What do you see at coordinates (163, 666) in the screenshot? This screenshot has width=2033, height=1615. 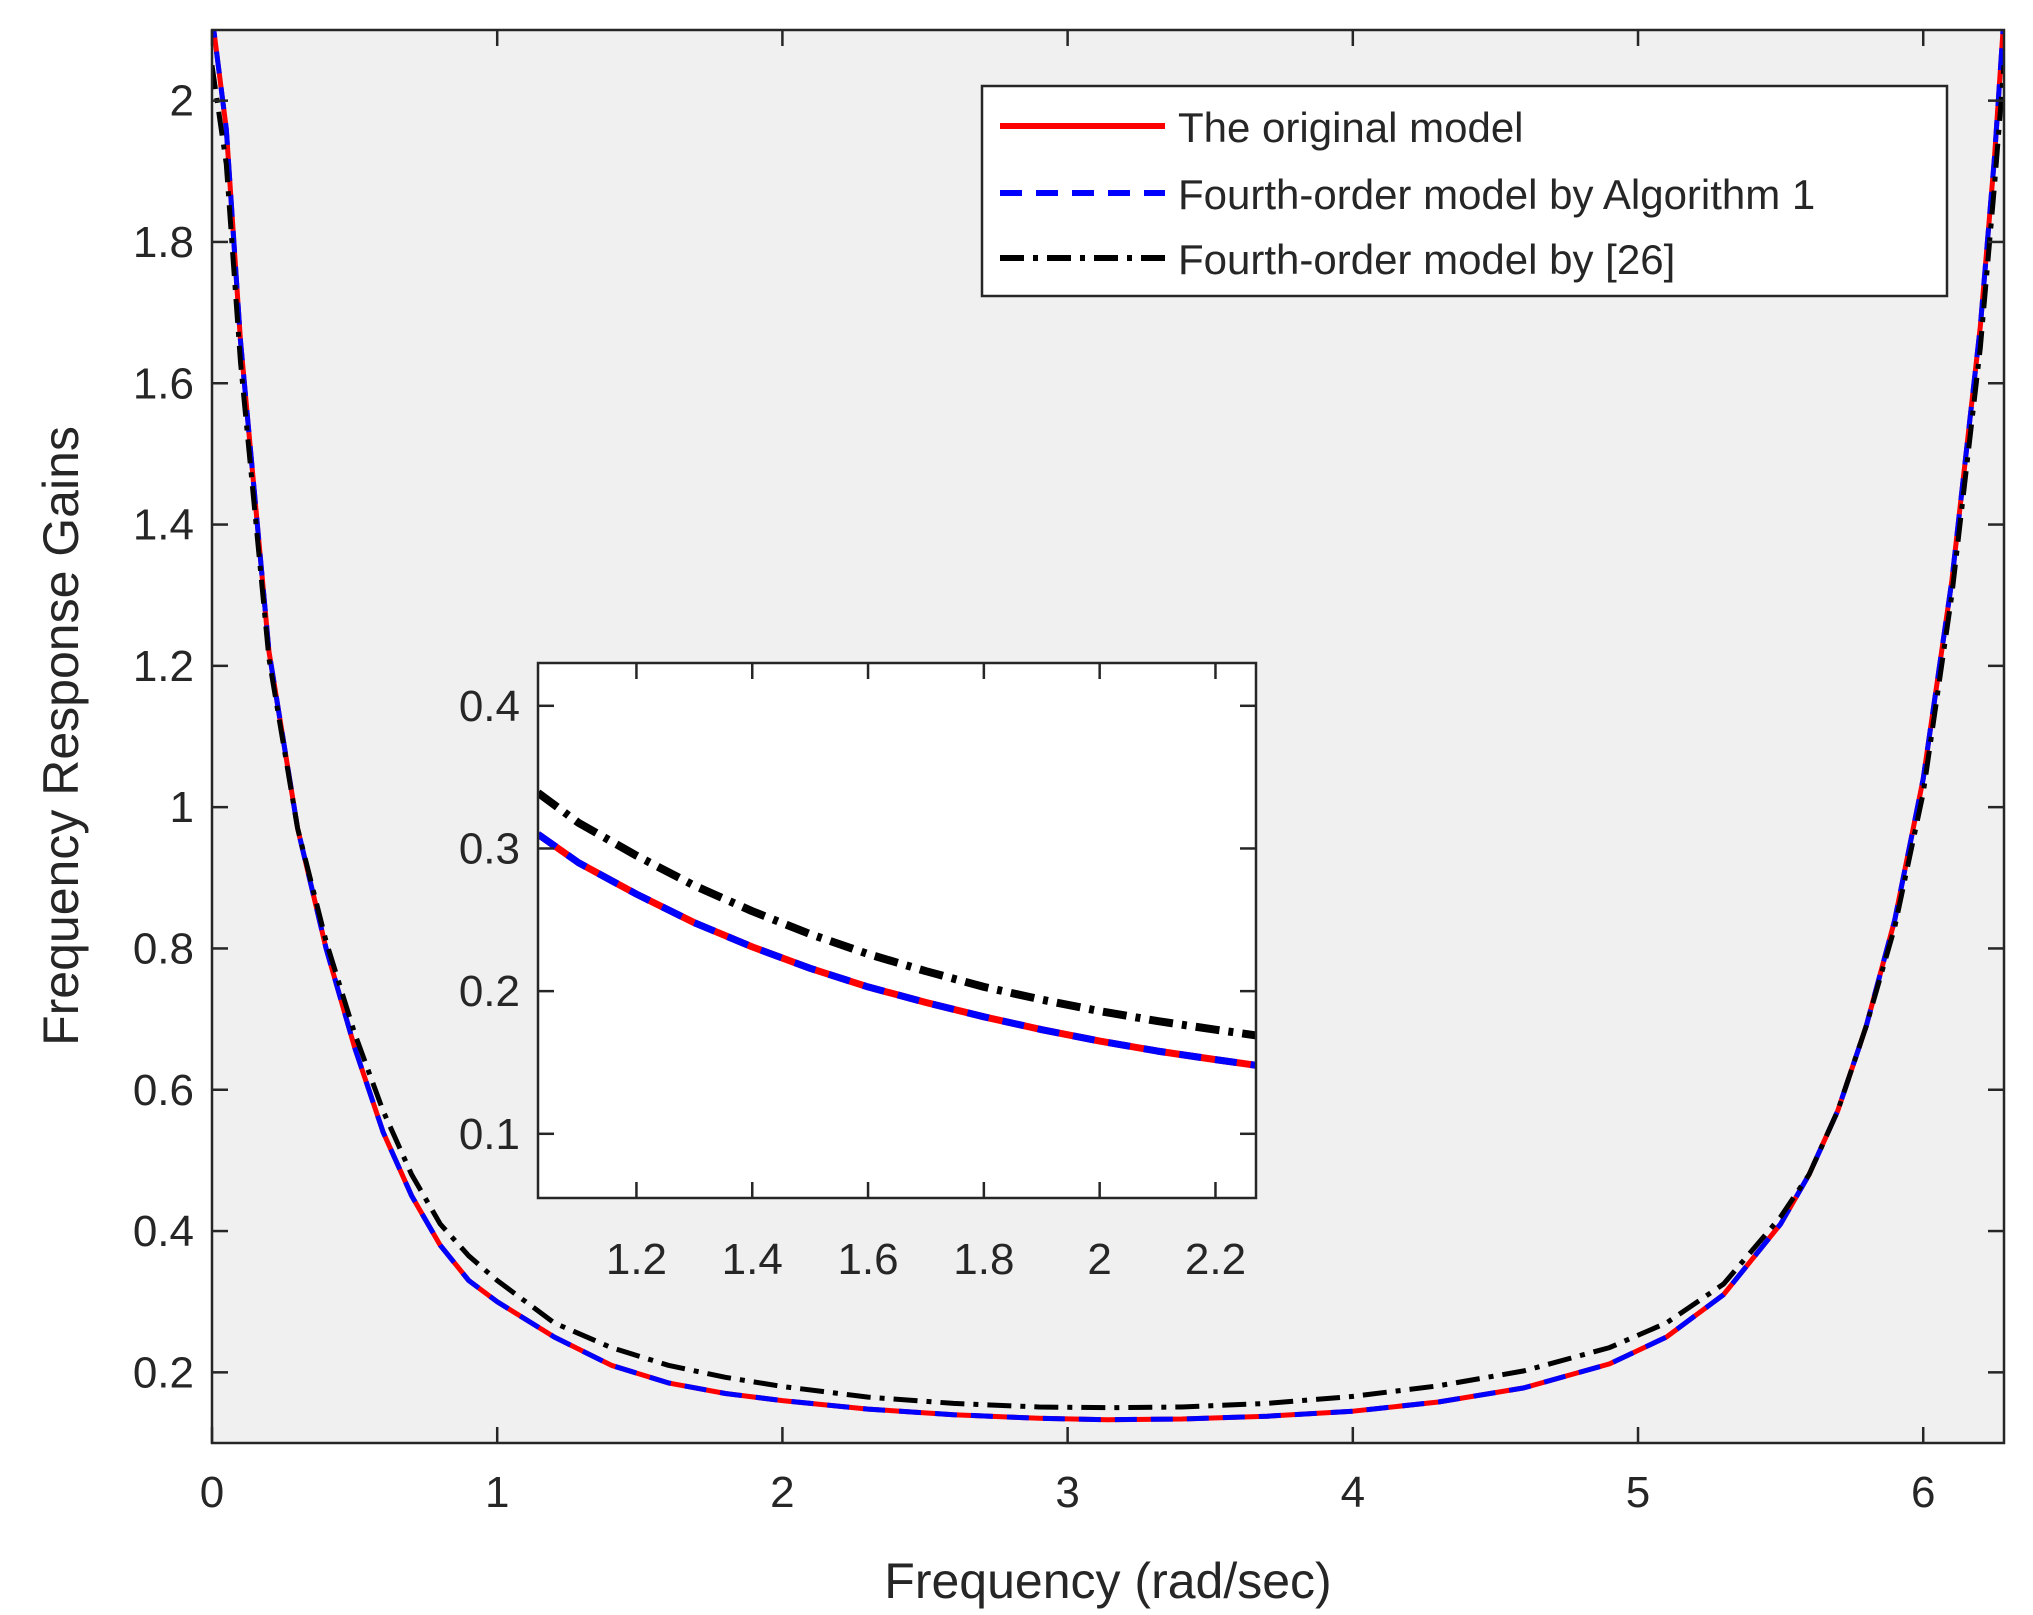 I see `main-y-tick-label: 1.2` at bounding box center [163, 666].